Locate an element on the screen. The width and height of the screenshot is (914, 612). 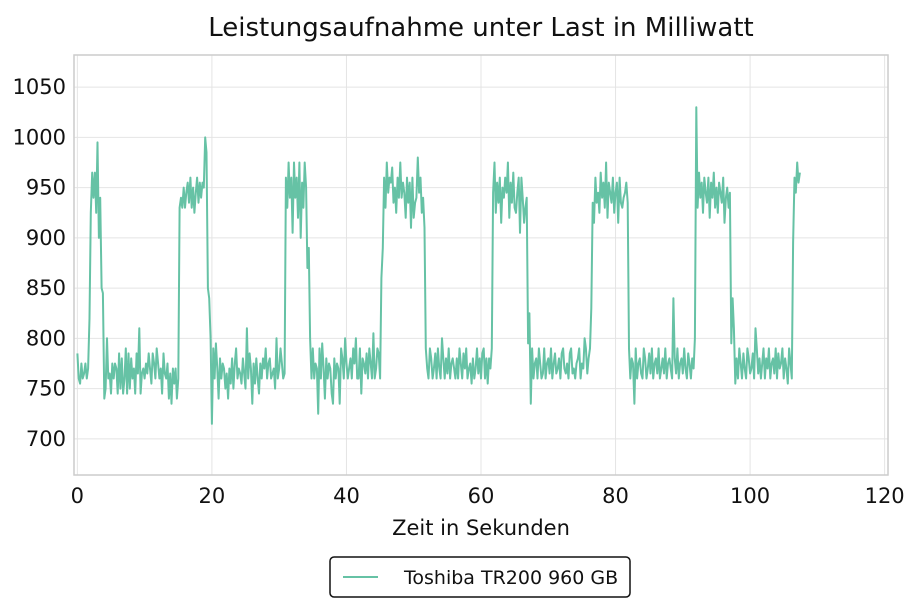
x-tick-label: 0 is located at coordinates (77, 496).